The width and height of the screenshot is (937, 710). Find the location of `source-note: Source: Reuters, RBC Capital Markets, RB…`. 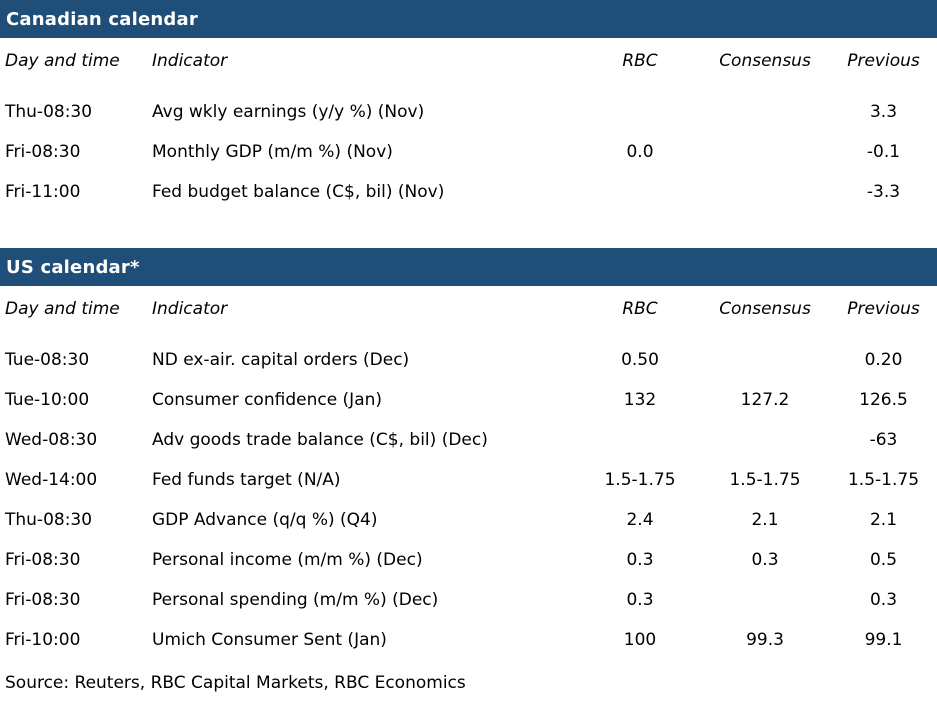

source-note: Source: Reuters, RBC Capital Markets, RB… is located at coordinates (235, 683).